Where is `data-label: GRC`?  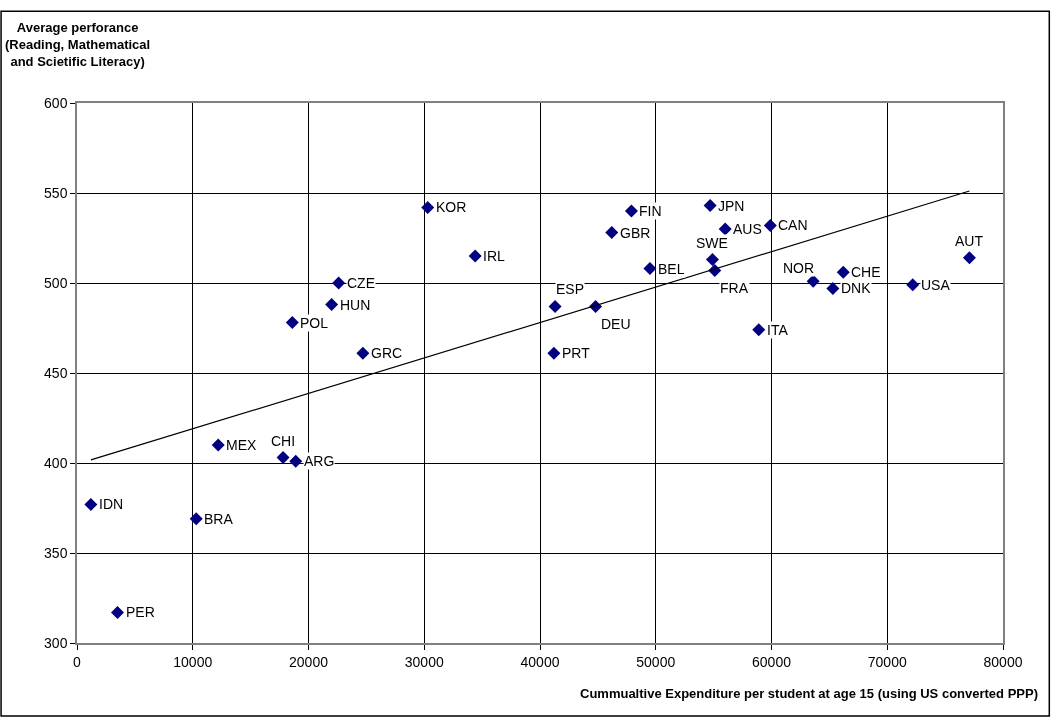 data-label: GRC is located at coordinates (387, 353).